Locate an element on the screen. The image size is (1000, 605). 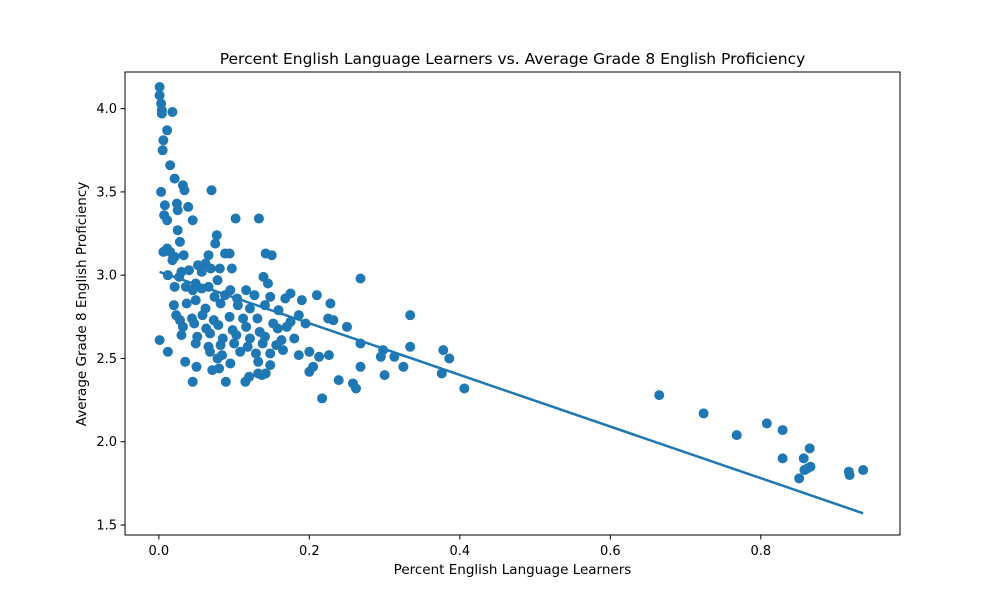
y-tick-label: 4.0 is located at coordinates (106, 109).